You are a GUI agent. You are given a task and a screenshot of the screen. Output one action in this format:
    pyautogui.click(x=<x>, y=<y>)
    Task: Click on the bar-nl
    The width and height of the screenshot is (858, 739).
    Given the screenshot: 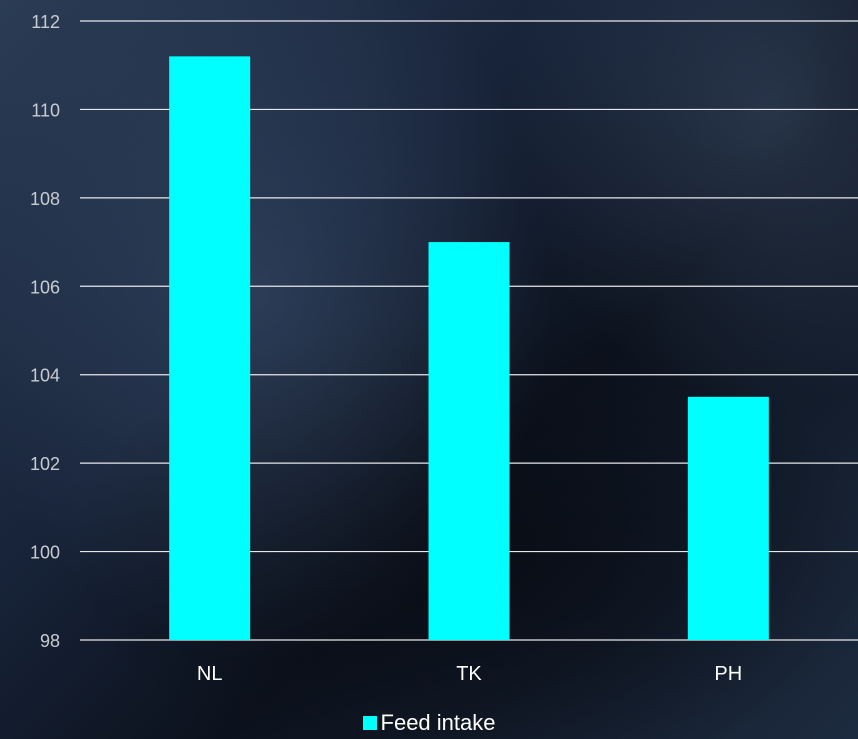 What is the action you would take?
    pyautogui.click(x=210, y=348)
    